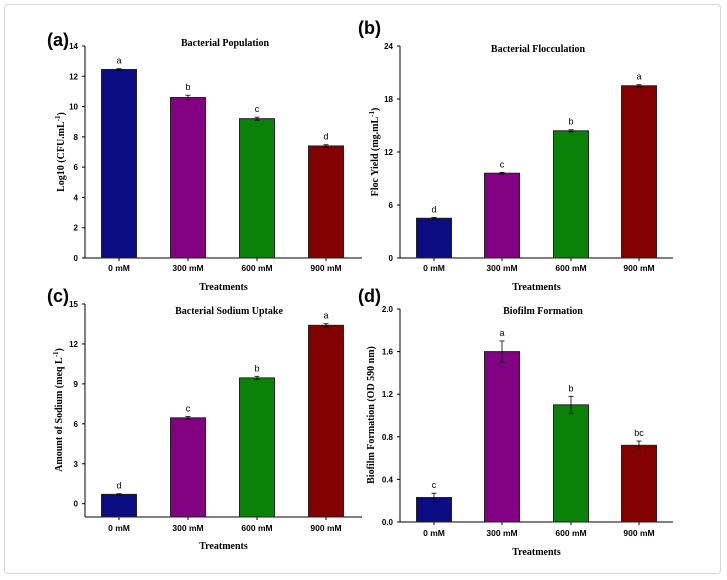  Describe the element at coordinates (225, 43) in the screenshot. I see `chart-title: Bacterial Population` at that location.